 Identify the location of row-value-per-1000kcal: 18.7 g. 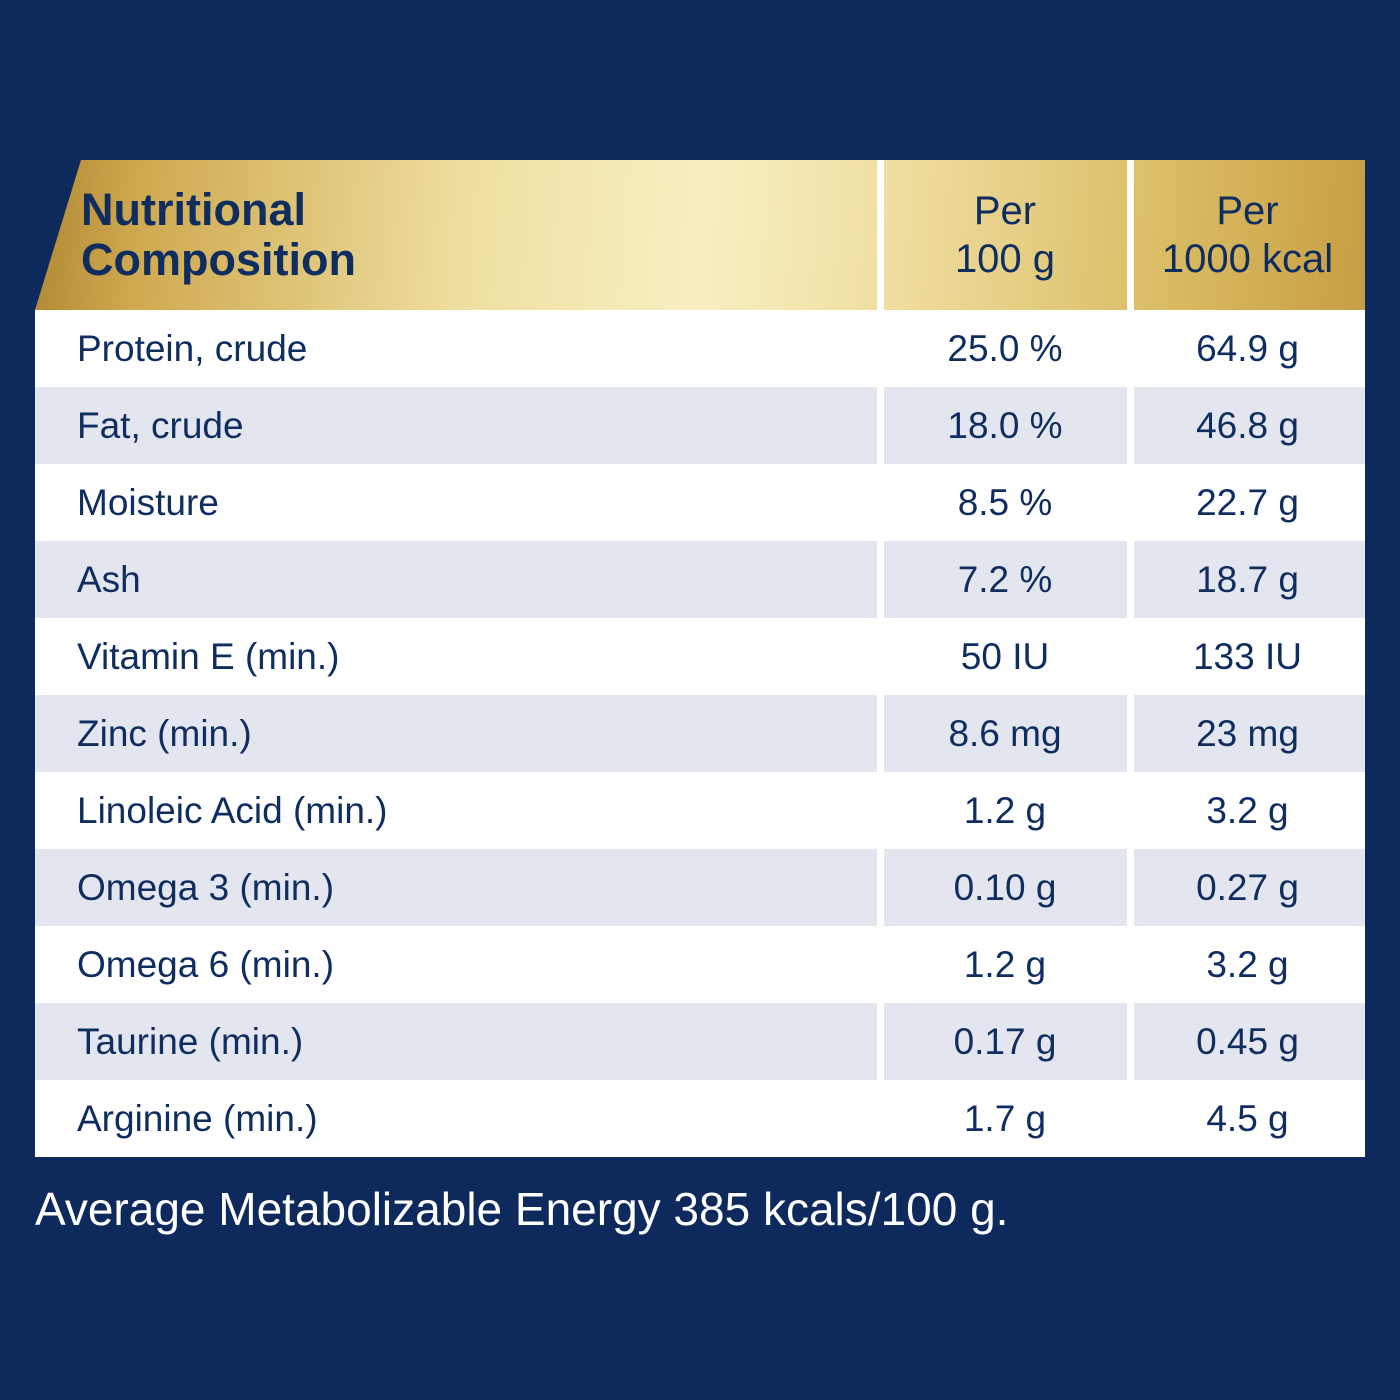
(1247, 579).